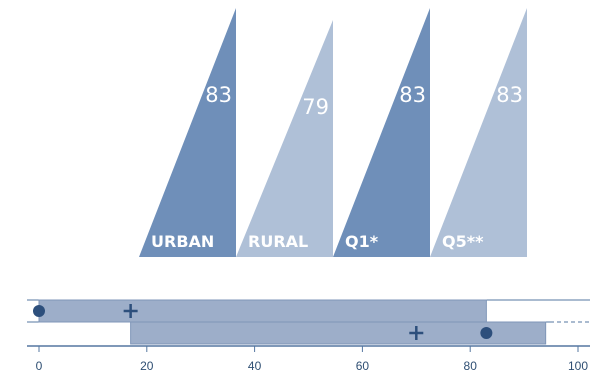 Image resolution: width=595 pixels, height=381 pixels. I want to click on value-label-0: 83, so click(218, 95).